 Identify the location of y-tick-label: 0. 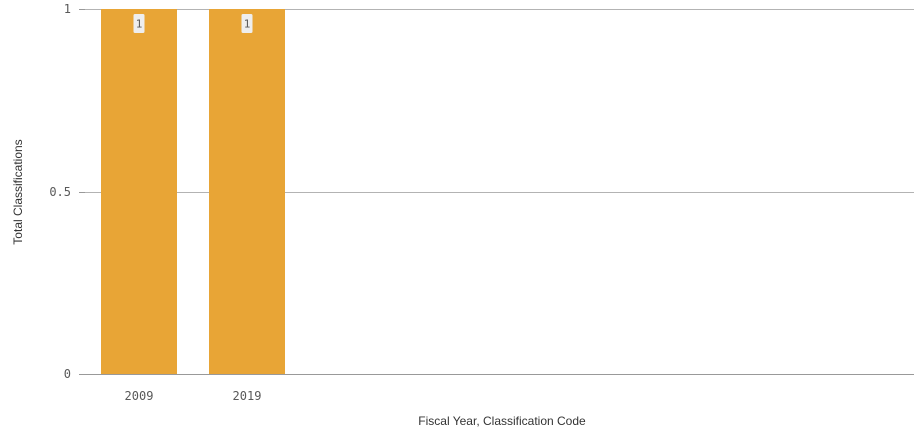
(67, 374).